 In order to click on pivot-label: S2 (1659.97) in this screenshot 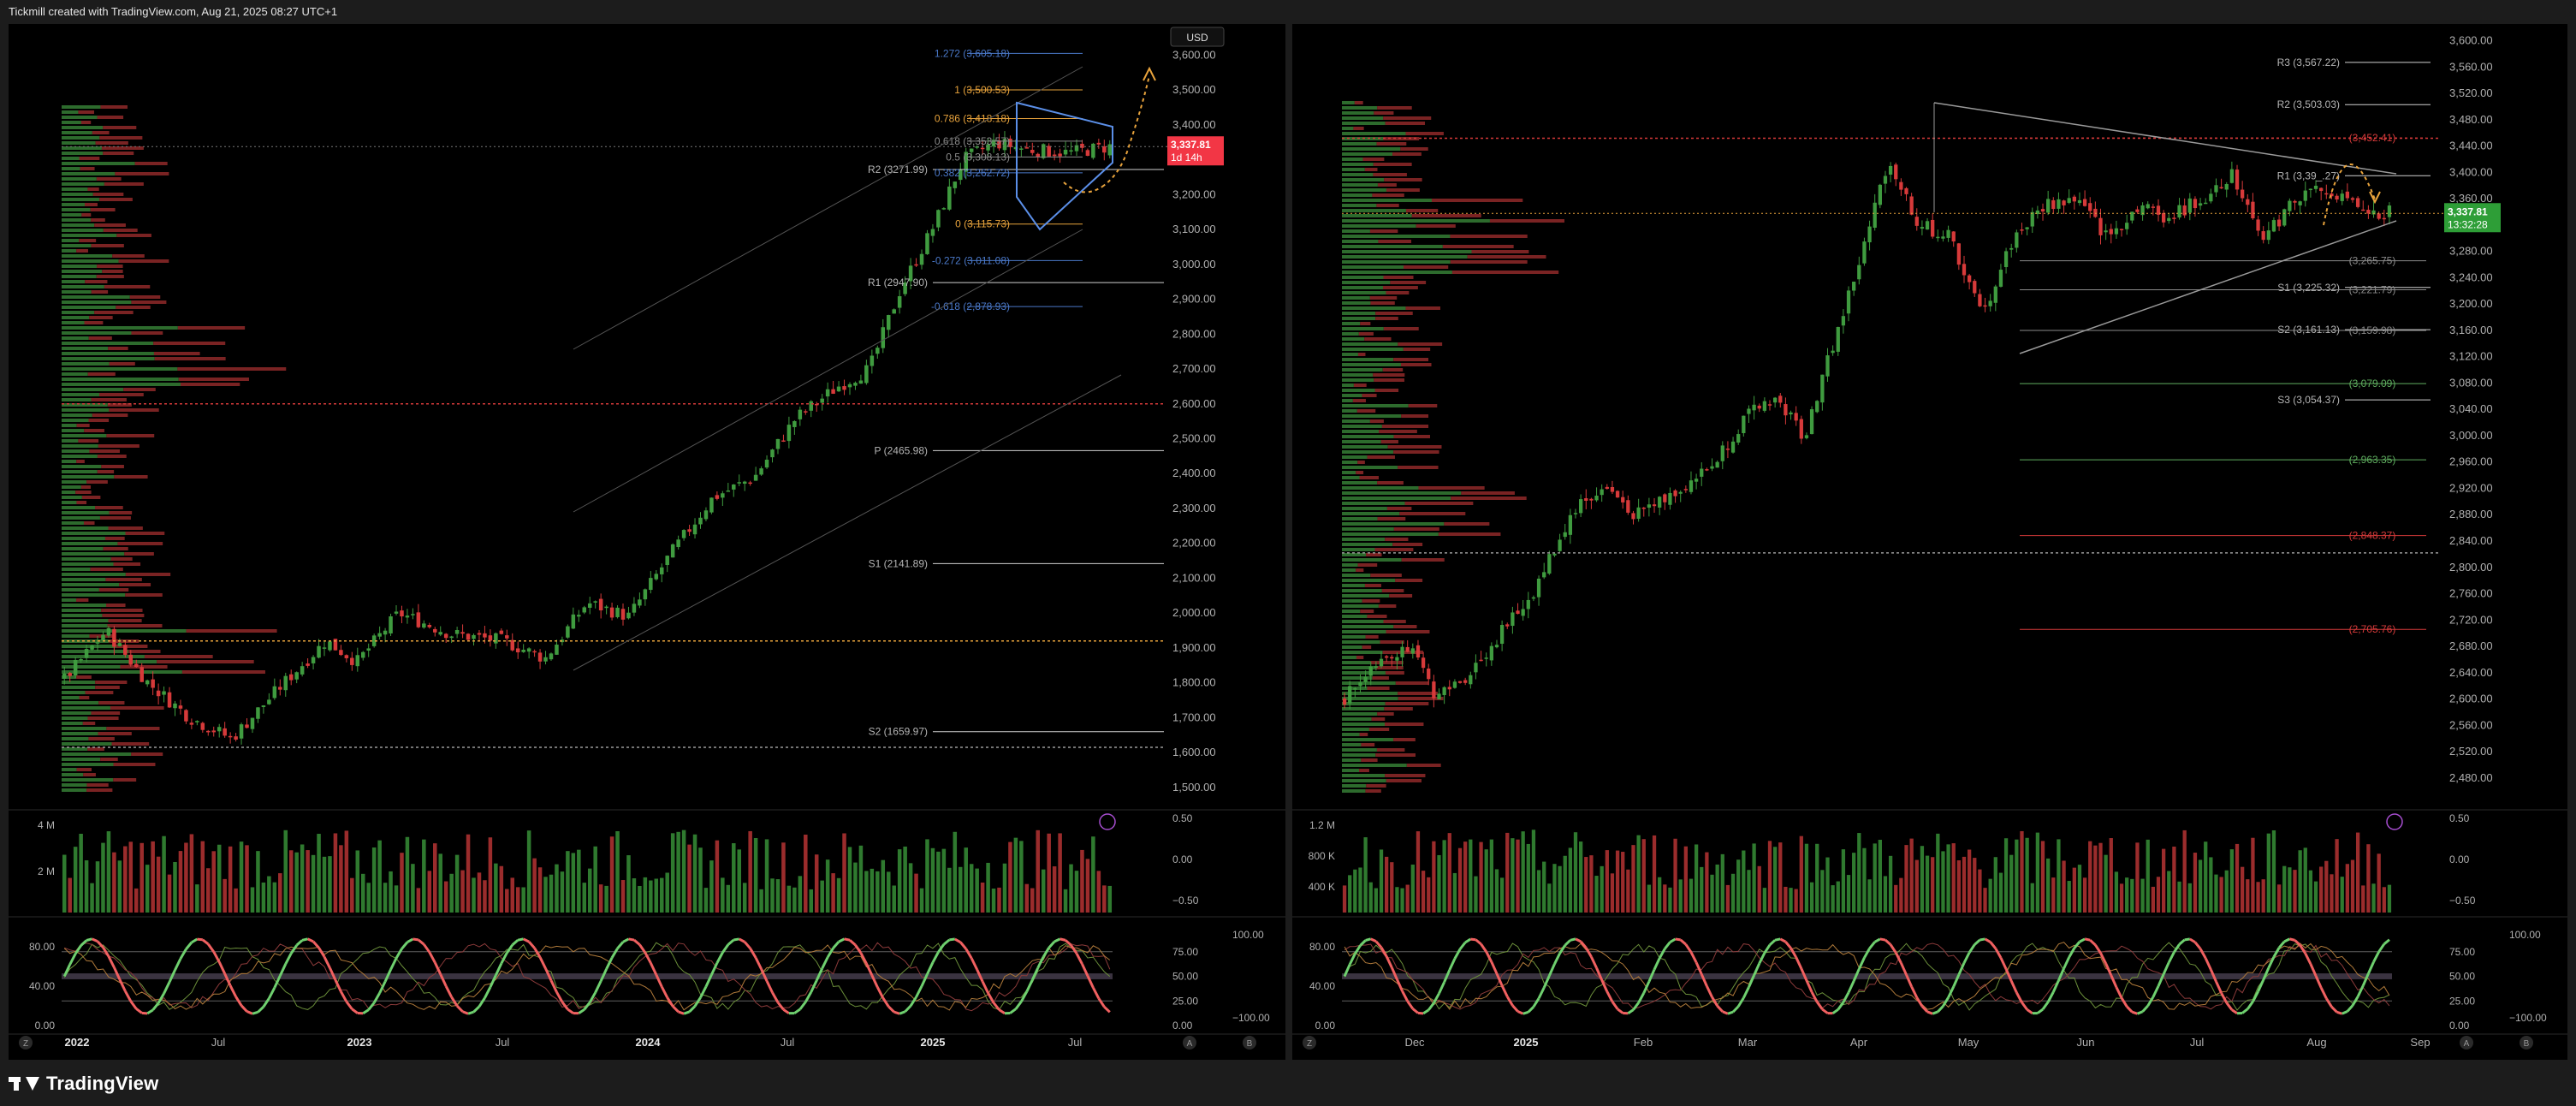, I will do `click(898, 732)`.